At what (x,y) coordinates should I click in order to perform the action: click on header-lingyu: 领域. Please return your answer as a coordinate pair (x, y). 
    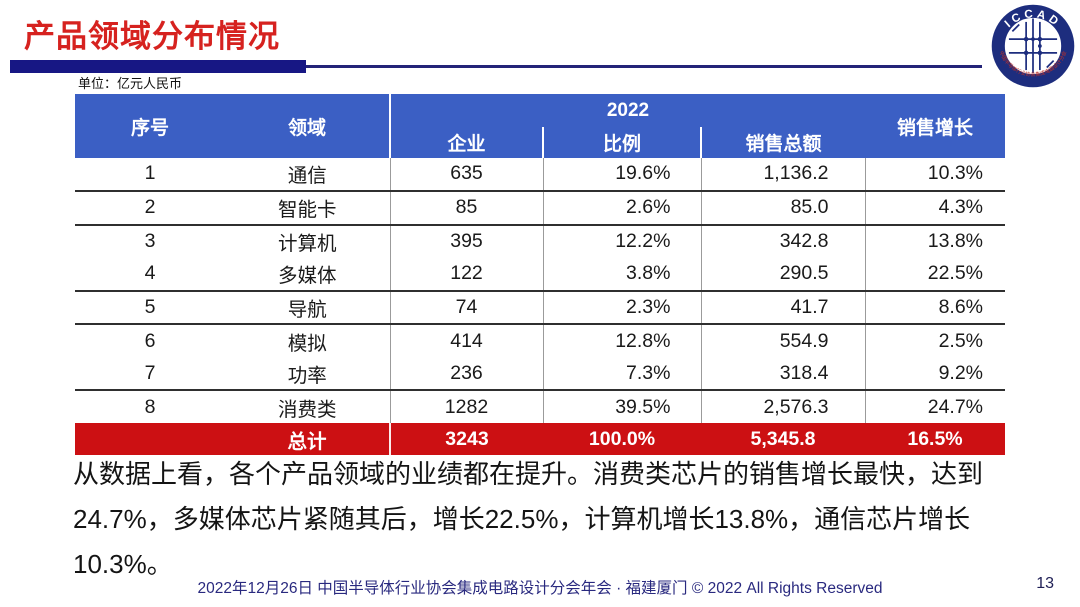
    Looking at the image, I should click on (307, 126).